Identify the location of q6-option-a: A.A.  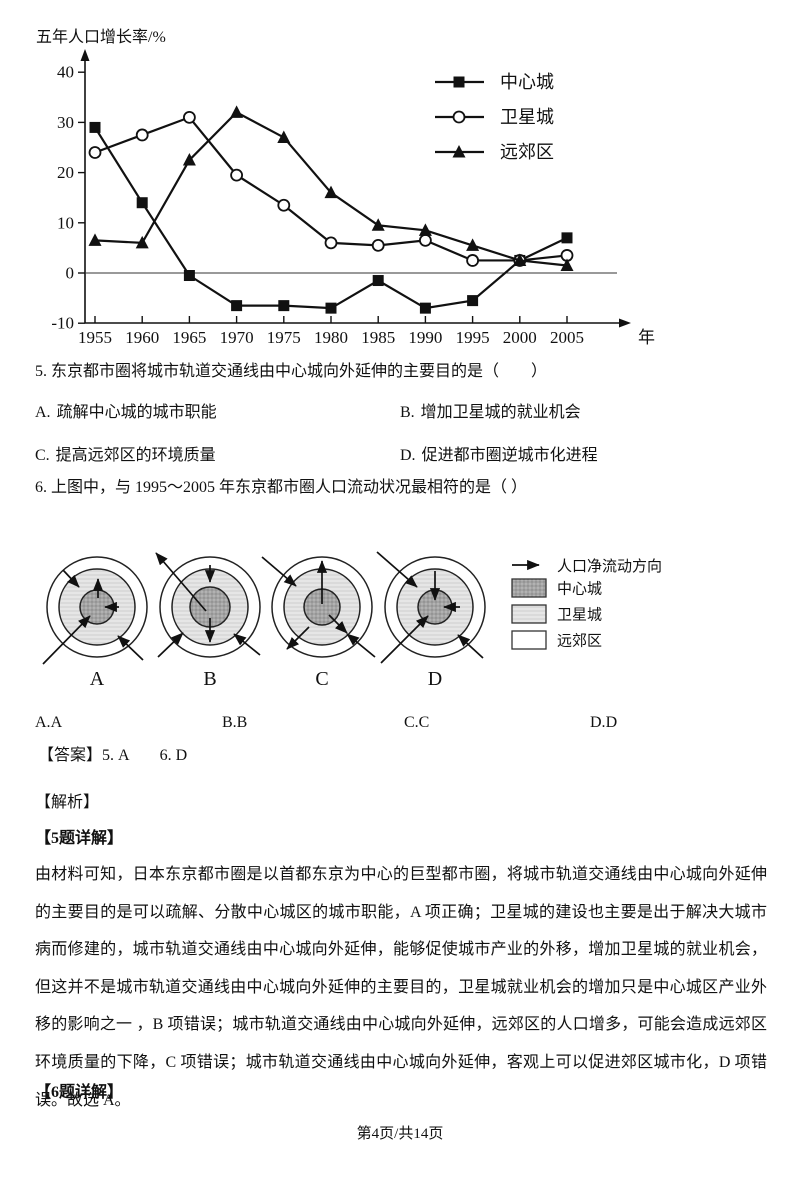
(48, 723).